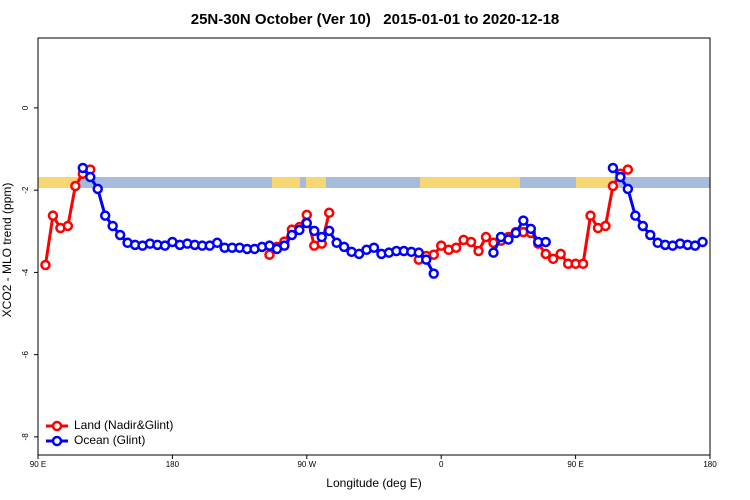  What do you see at coordinates (25, 190) in the screenshot?
I see `y-tick-label: -2` at bounding box center [25, 190].